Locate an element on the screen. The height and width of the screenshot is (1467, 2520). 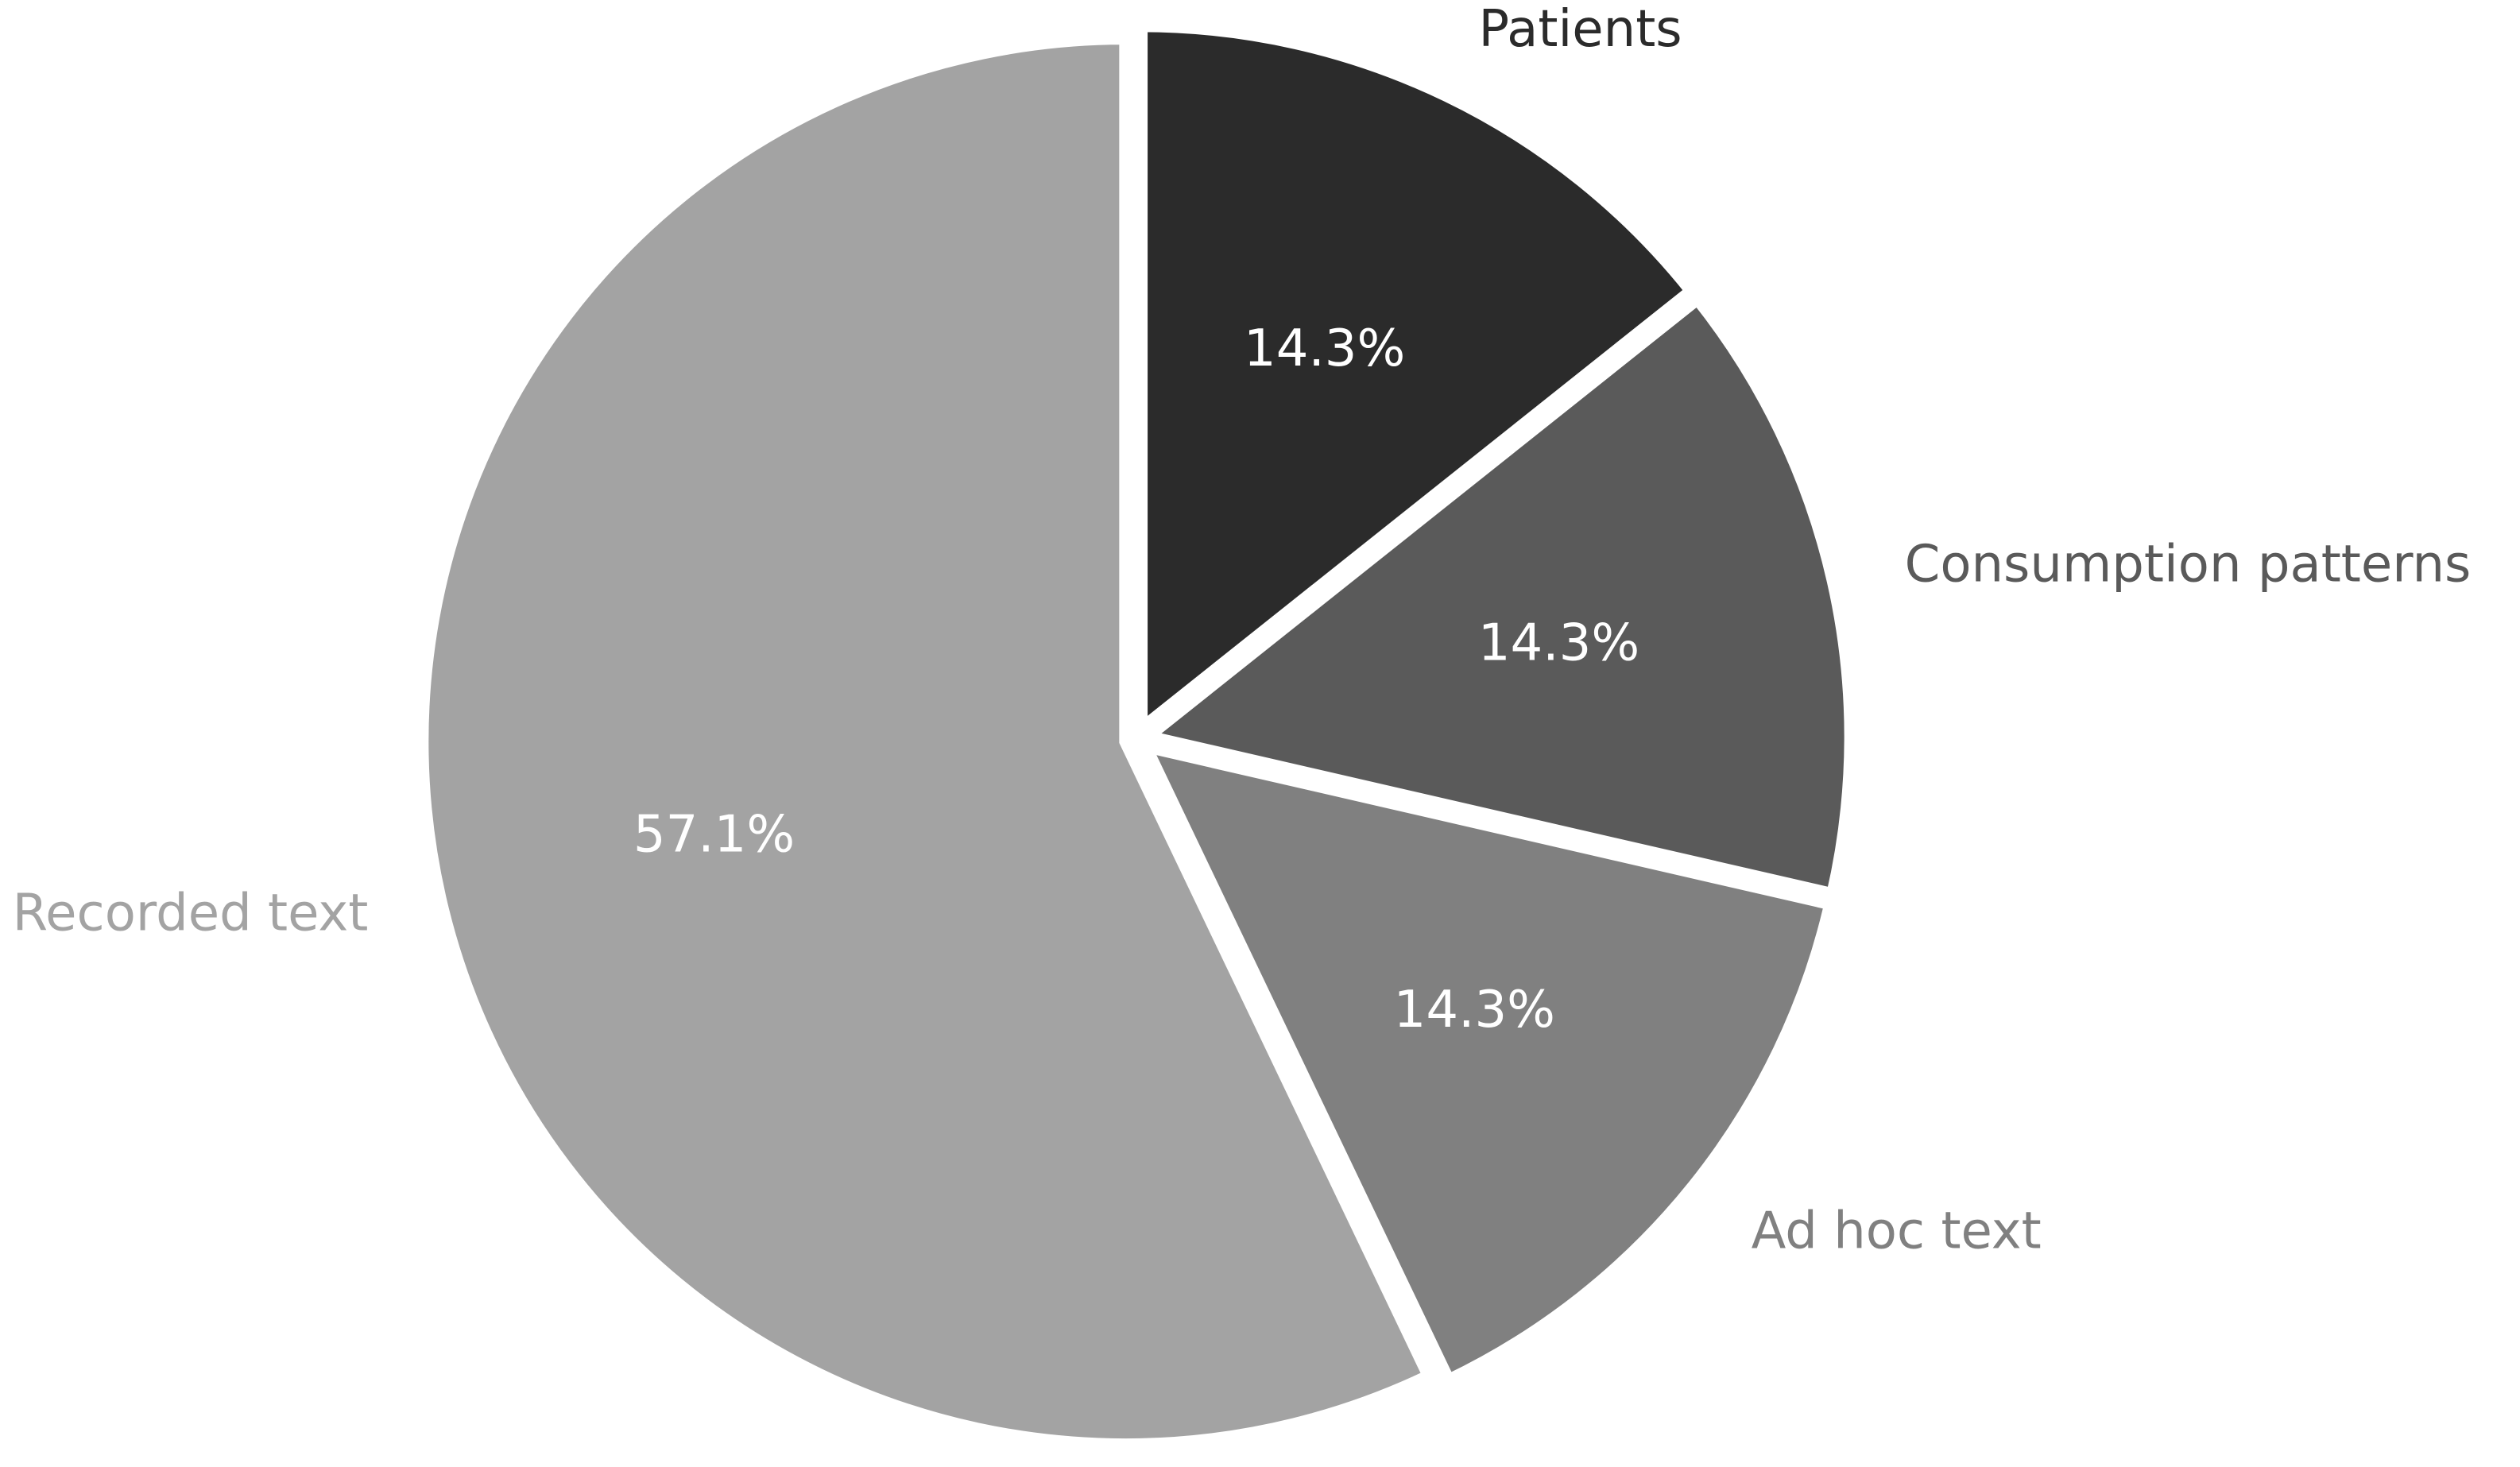
pct-label-ad-hoc-text: 14.3% is located at coordinates (1474, 1010).